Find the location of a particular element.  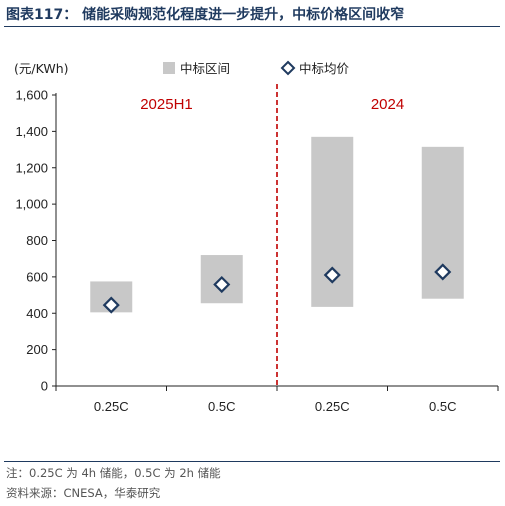

y-tick-label: 1,600 is located at coordinates (31, 95).